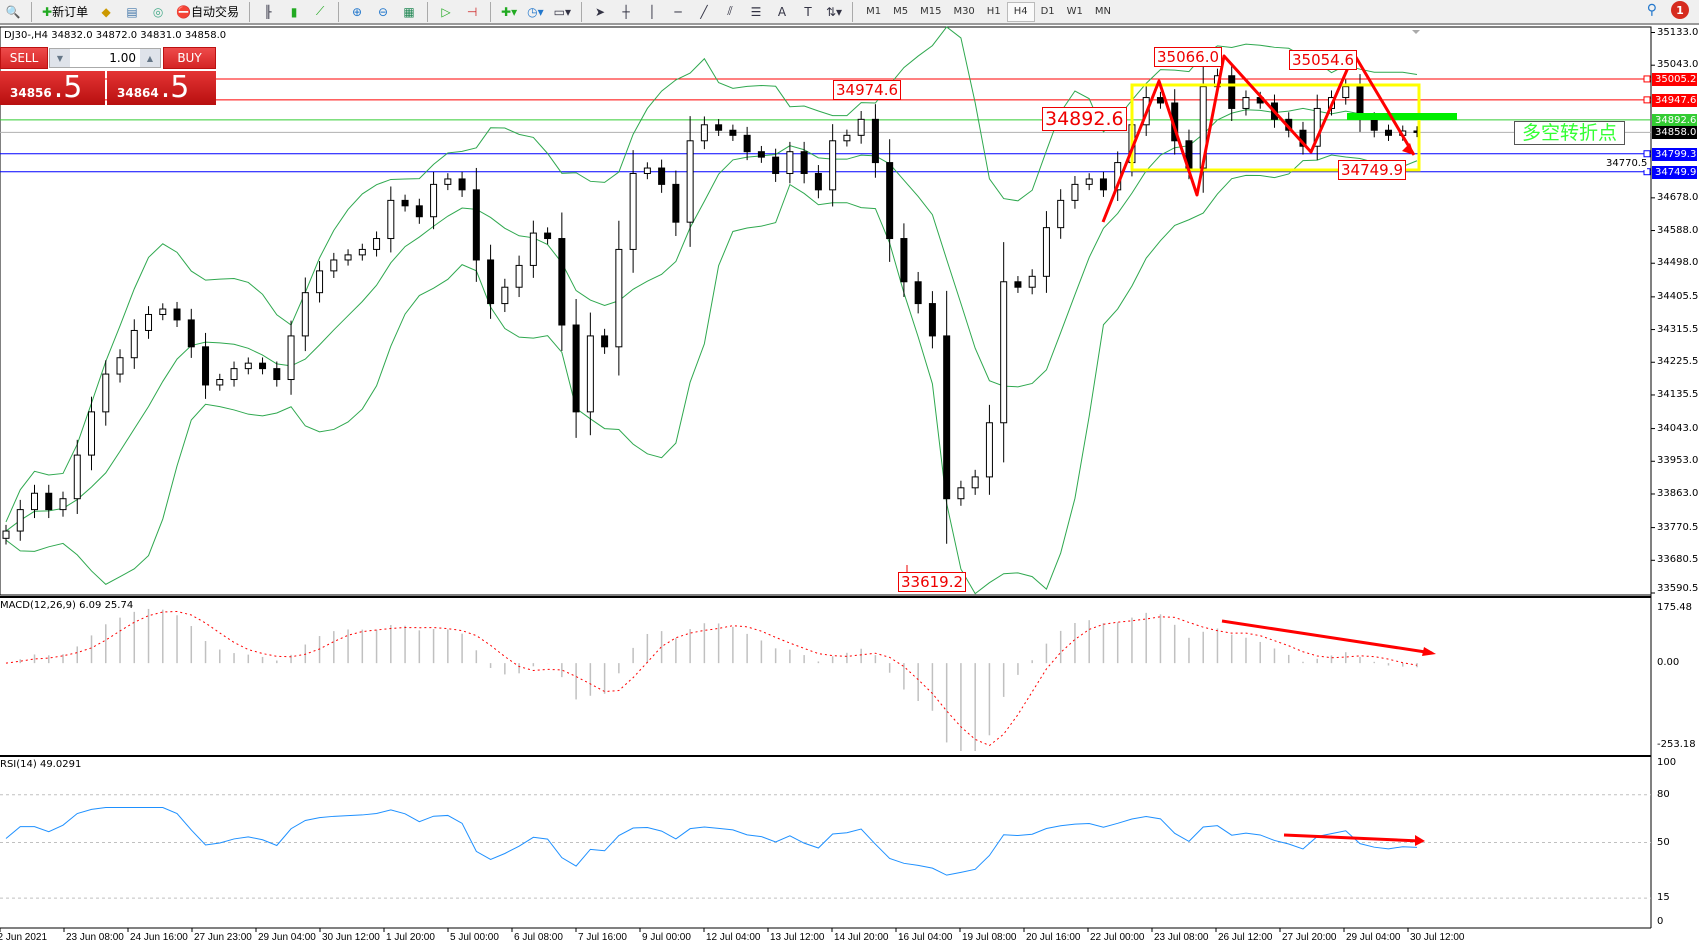 The height and width of the screenshot is (946, 1699). I want to click on timeframe-w1: W1, so click(1074, 11).